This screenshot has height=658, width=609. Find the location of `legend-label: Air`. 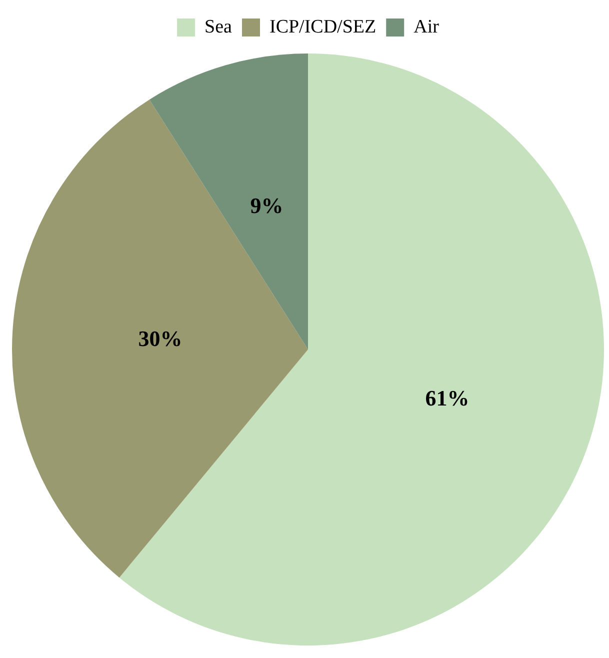

legend-label: Air is located at coordinates (427, 27).